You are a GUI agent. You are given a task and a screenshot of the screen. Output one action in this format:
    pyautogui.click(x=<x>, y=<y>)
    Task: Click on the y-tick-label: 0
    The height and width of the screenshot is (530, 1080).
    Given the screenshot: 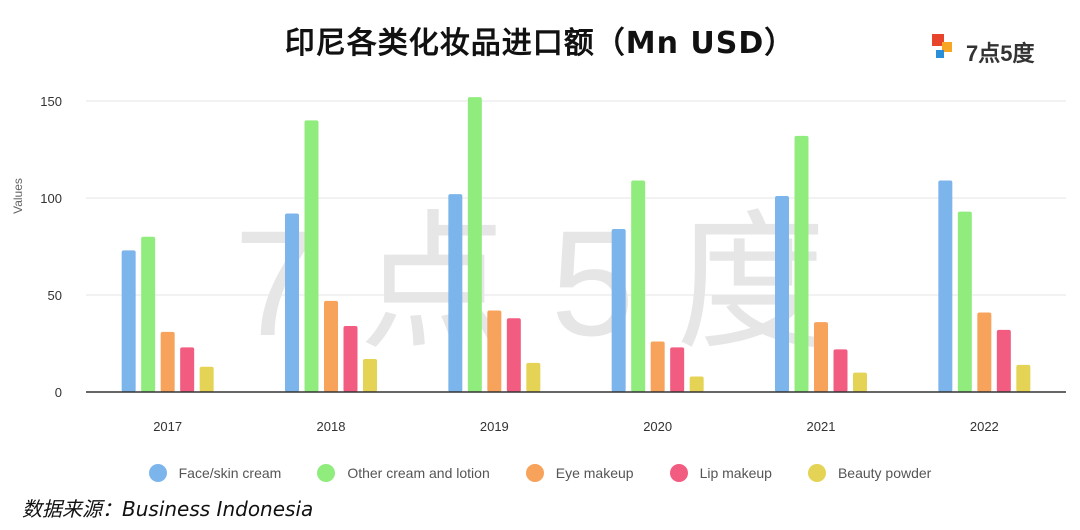 What is the action you would take?
    pyautogui.click(x=58, y=392)
    